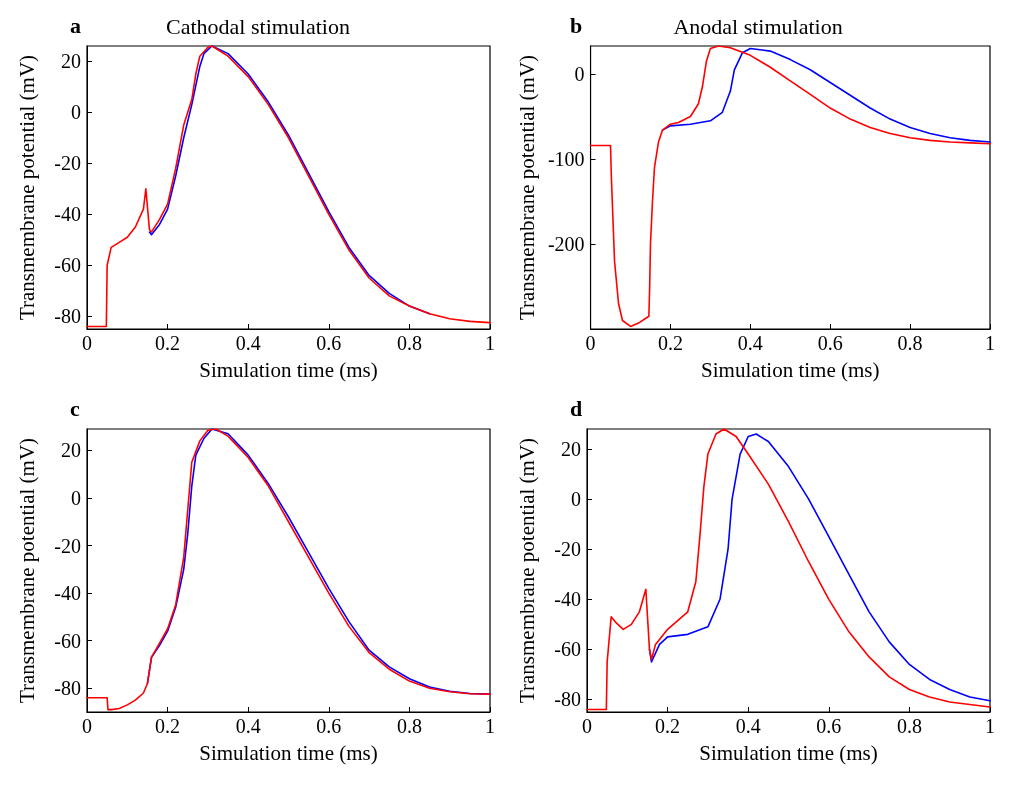 The width and height of the screenshot is (1024, 789). Describe the element at coordinates (75, 25) in the screenshot. I see `text: a` at that location.